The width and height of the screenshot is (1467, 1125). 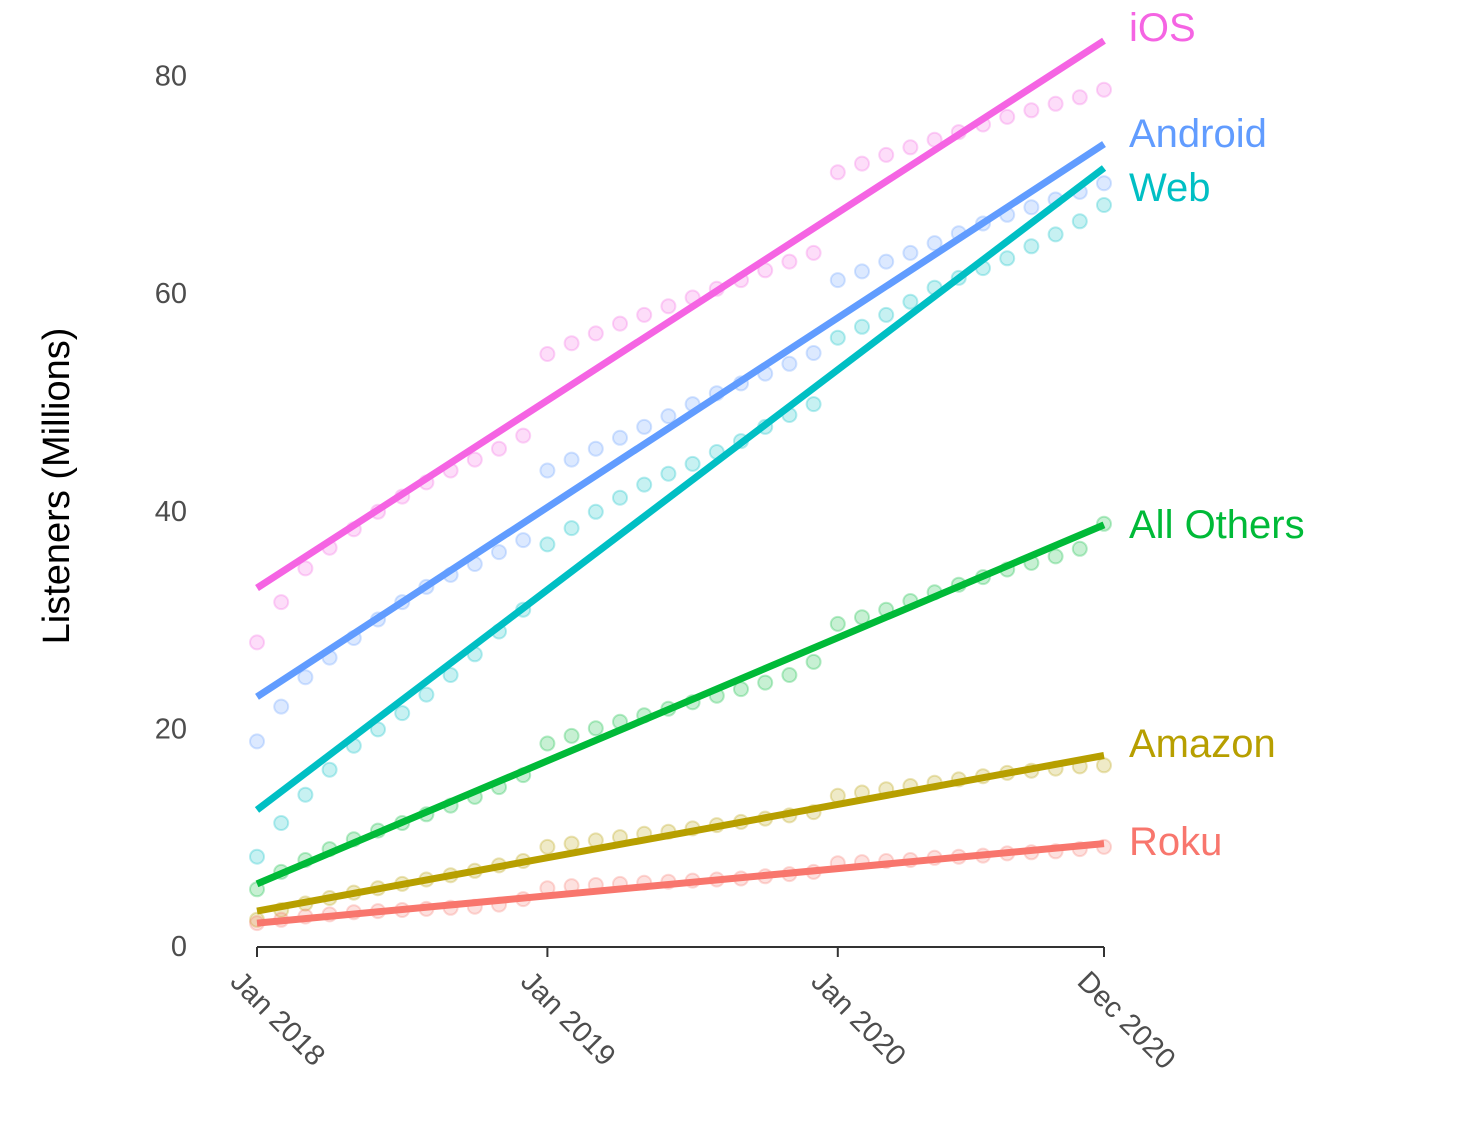 I want to click on y-axis-title: Listeners (Millions), so click(x=57, y=486).